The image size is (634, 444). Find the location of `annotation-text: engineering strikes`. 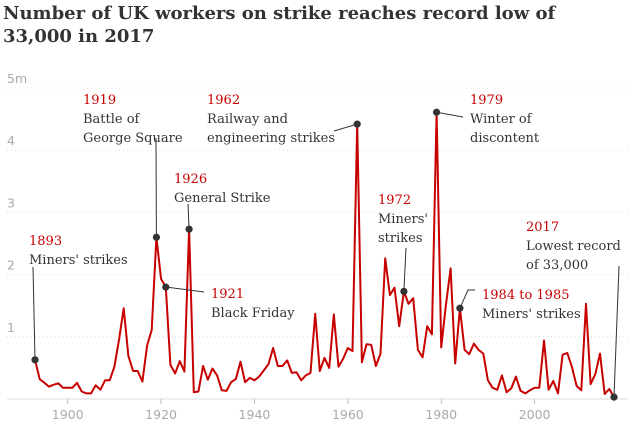

annotation-text: engineering strikes is located at coordinates (271, 138).